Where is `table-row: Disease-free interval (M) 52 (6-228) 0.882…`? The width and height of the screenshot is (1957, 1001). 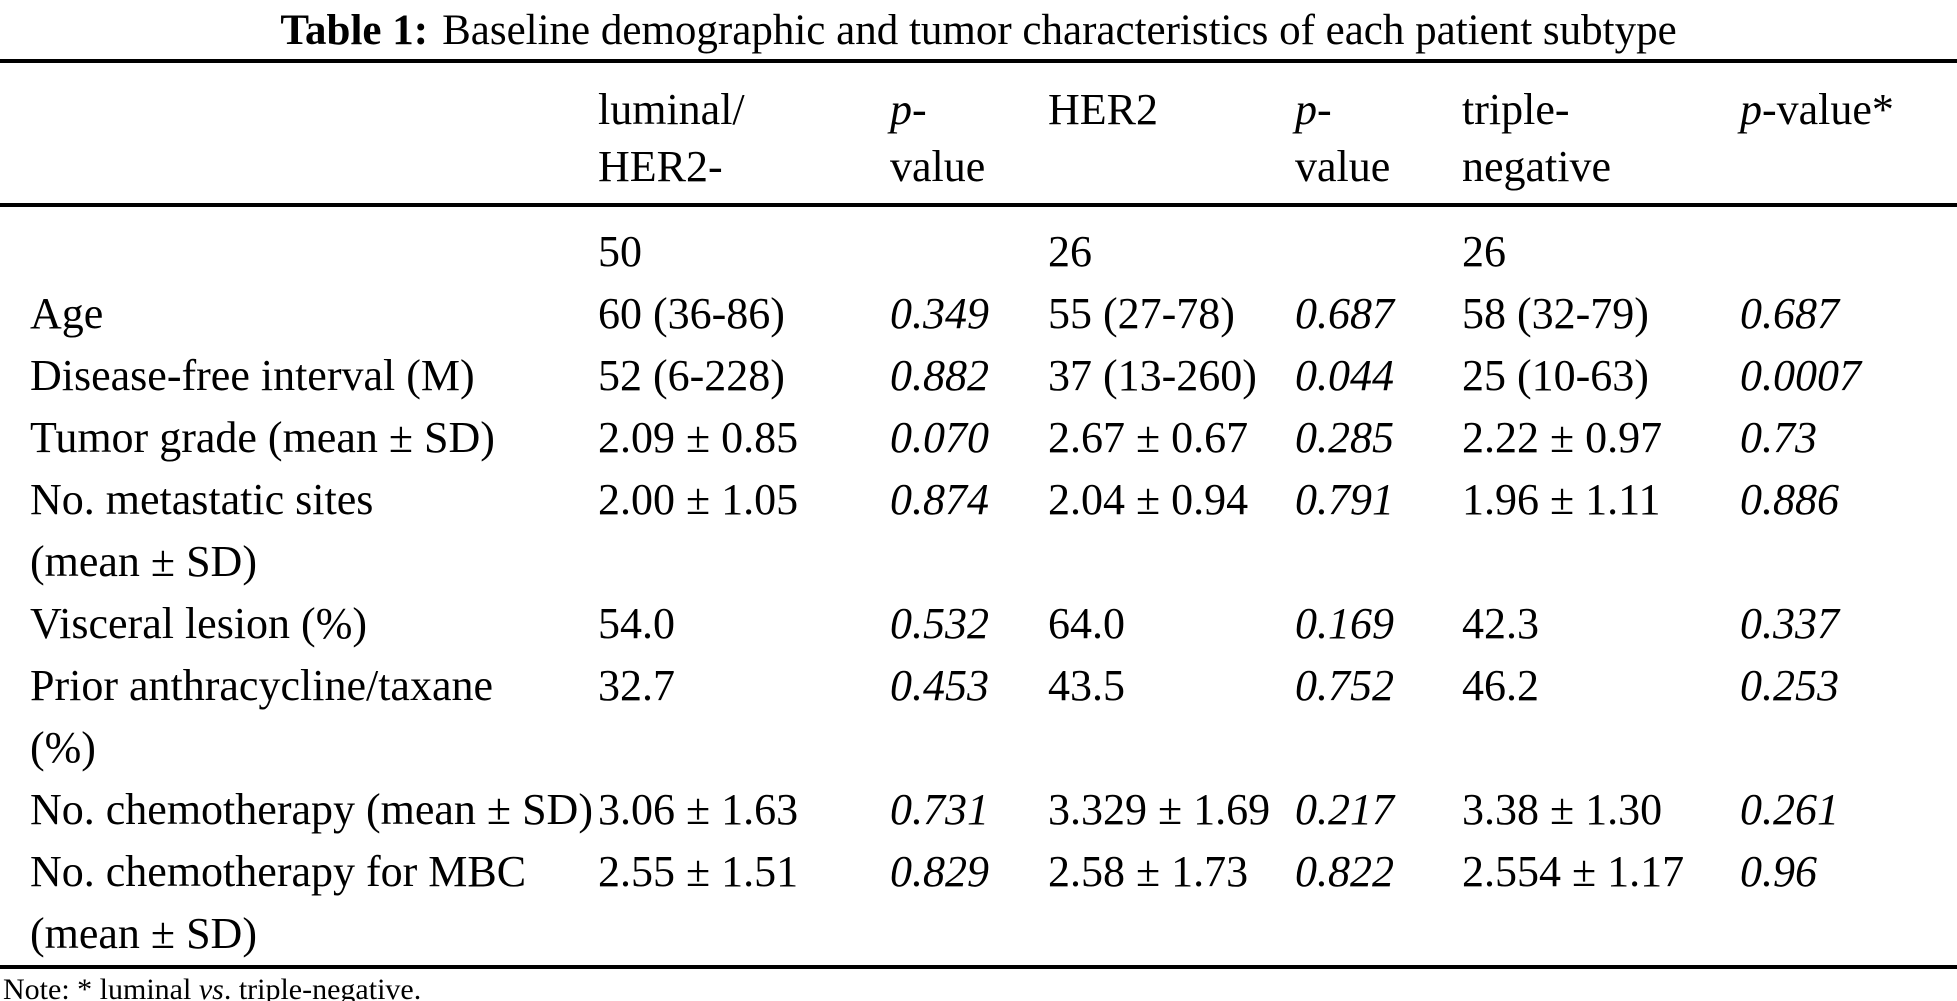 table-row: Disease-free interval (M) 52 (6-228) 0.882… is located at coordinates (978, 376).